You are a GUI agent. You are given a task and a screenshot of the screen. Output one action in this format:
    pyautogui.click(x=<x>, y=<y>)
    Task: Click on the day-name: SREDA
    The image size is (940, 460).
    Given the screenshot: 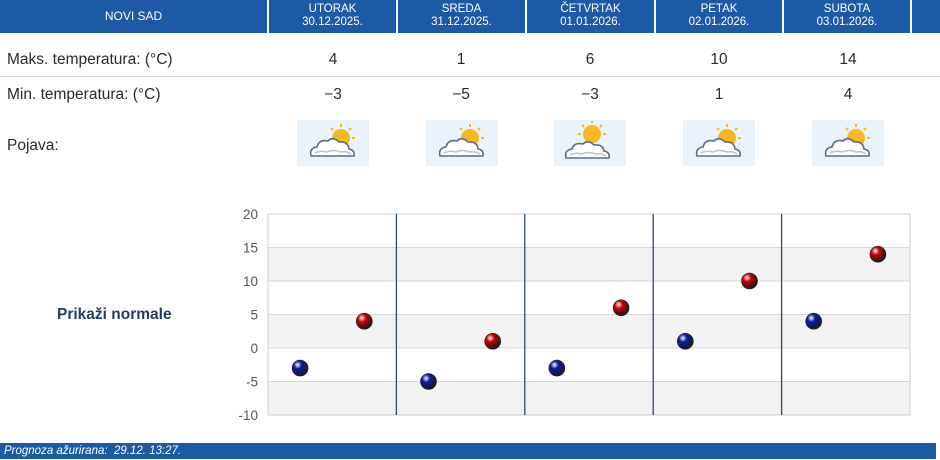 What is the action you would take?
    pyautogui.click(x=461, y=9)
    